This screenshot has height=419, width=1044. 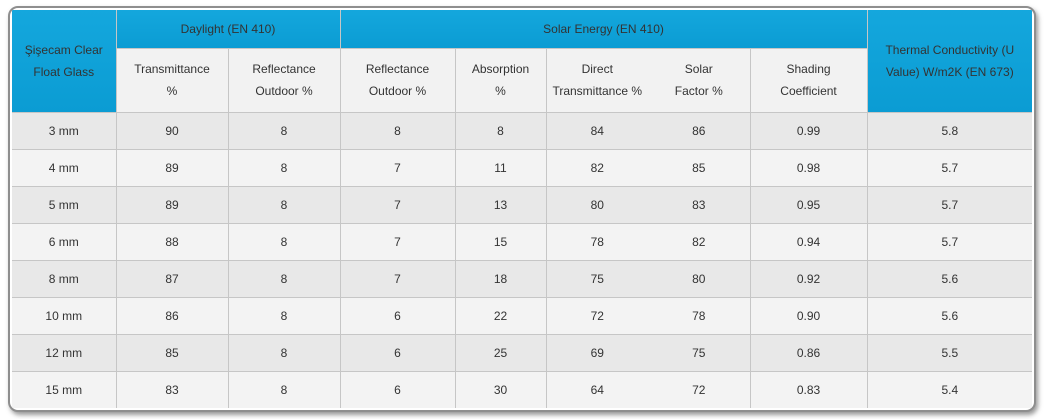 What do you see at coordinates (596, 352) in the screenshot?
I see `data-cell: 69` at bounding box center [596, 352].